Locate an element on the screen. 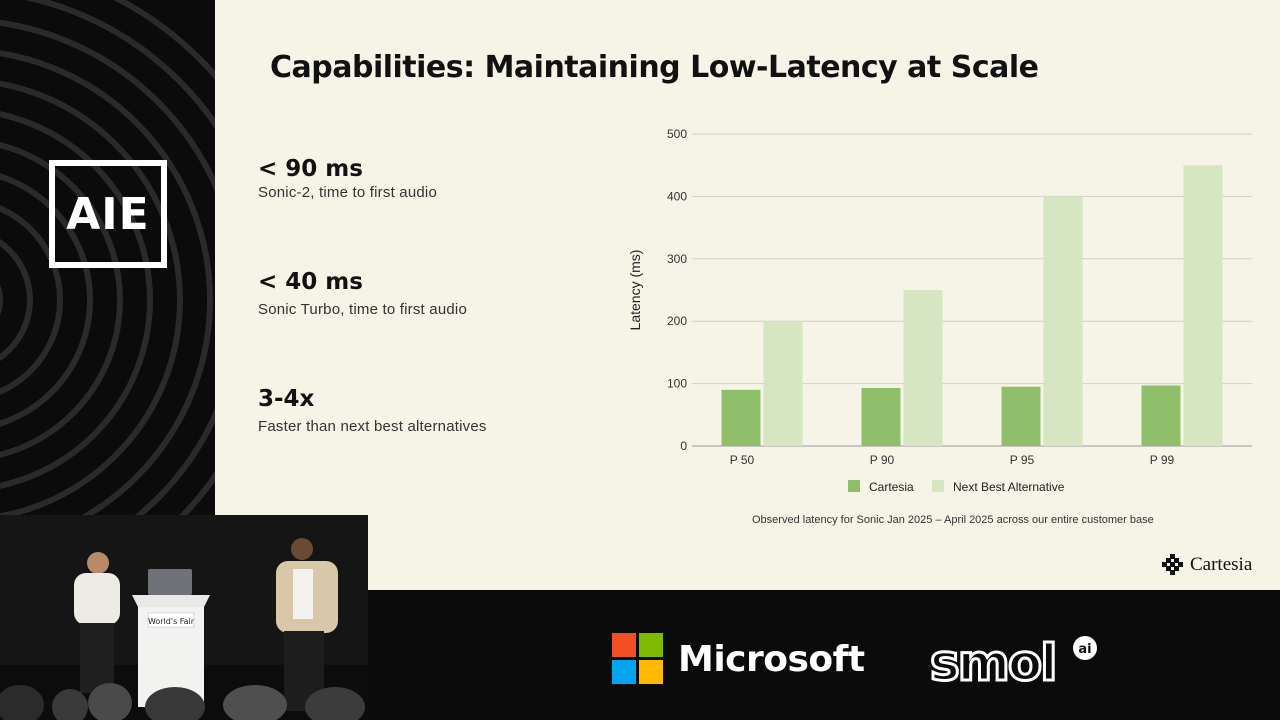  x-tick-label: P 50 is located at coordinates (742, 460).